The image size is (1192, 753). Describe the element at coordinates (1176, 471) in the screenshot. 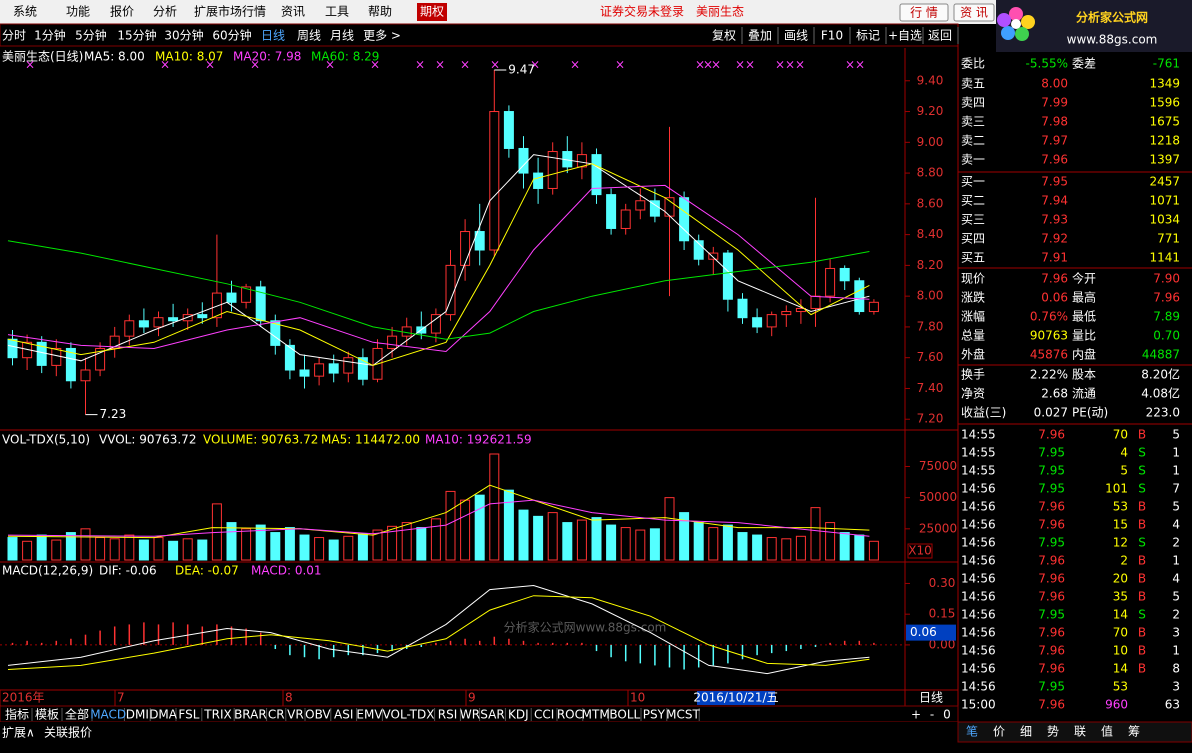

I see `trade-count: 1` at that location.